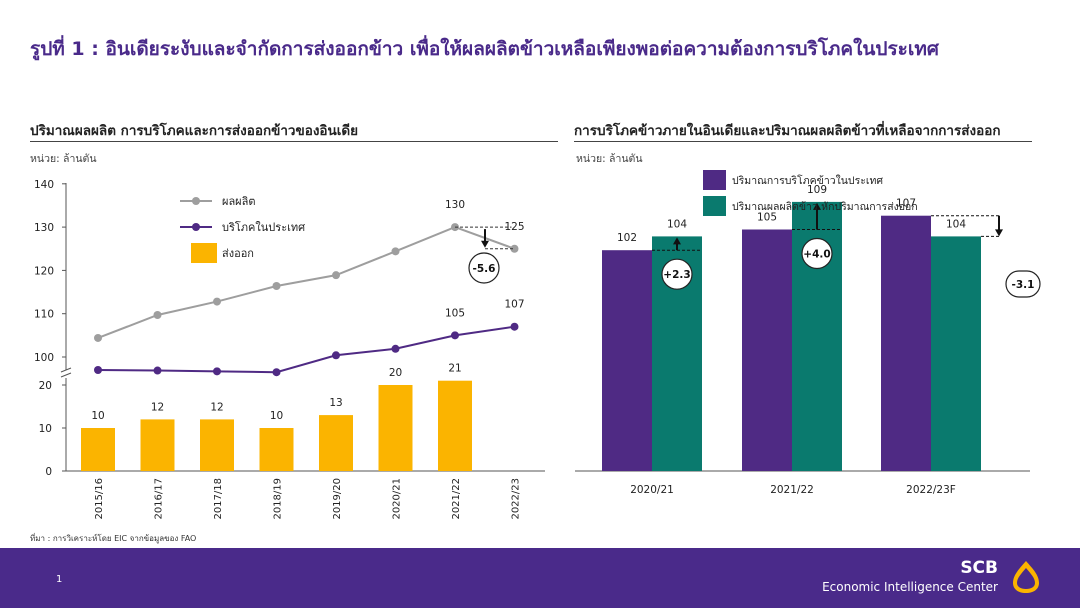 The width and height of the screenshot is (1080, 608). What do you see at coordinates (44, 185) in the screenshot?
I see `y-tick-label-upper: 140` at bounding box center [44, 185].